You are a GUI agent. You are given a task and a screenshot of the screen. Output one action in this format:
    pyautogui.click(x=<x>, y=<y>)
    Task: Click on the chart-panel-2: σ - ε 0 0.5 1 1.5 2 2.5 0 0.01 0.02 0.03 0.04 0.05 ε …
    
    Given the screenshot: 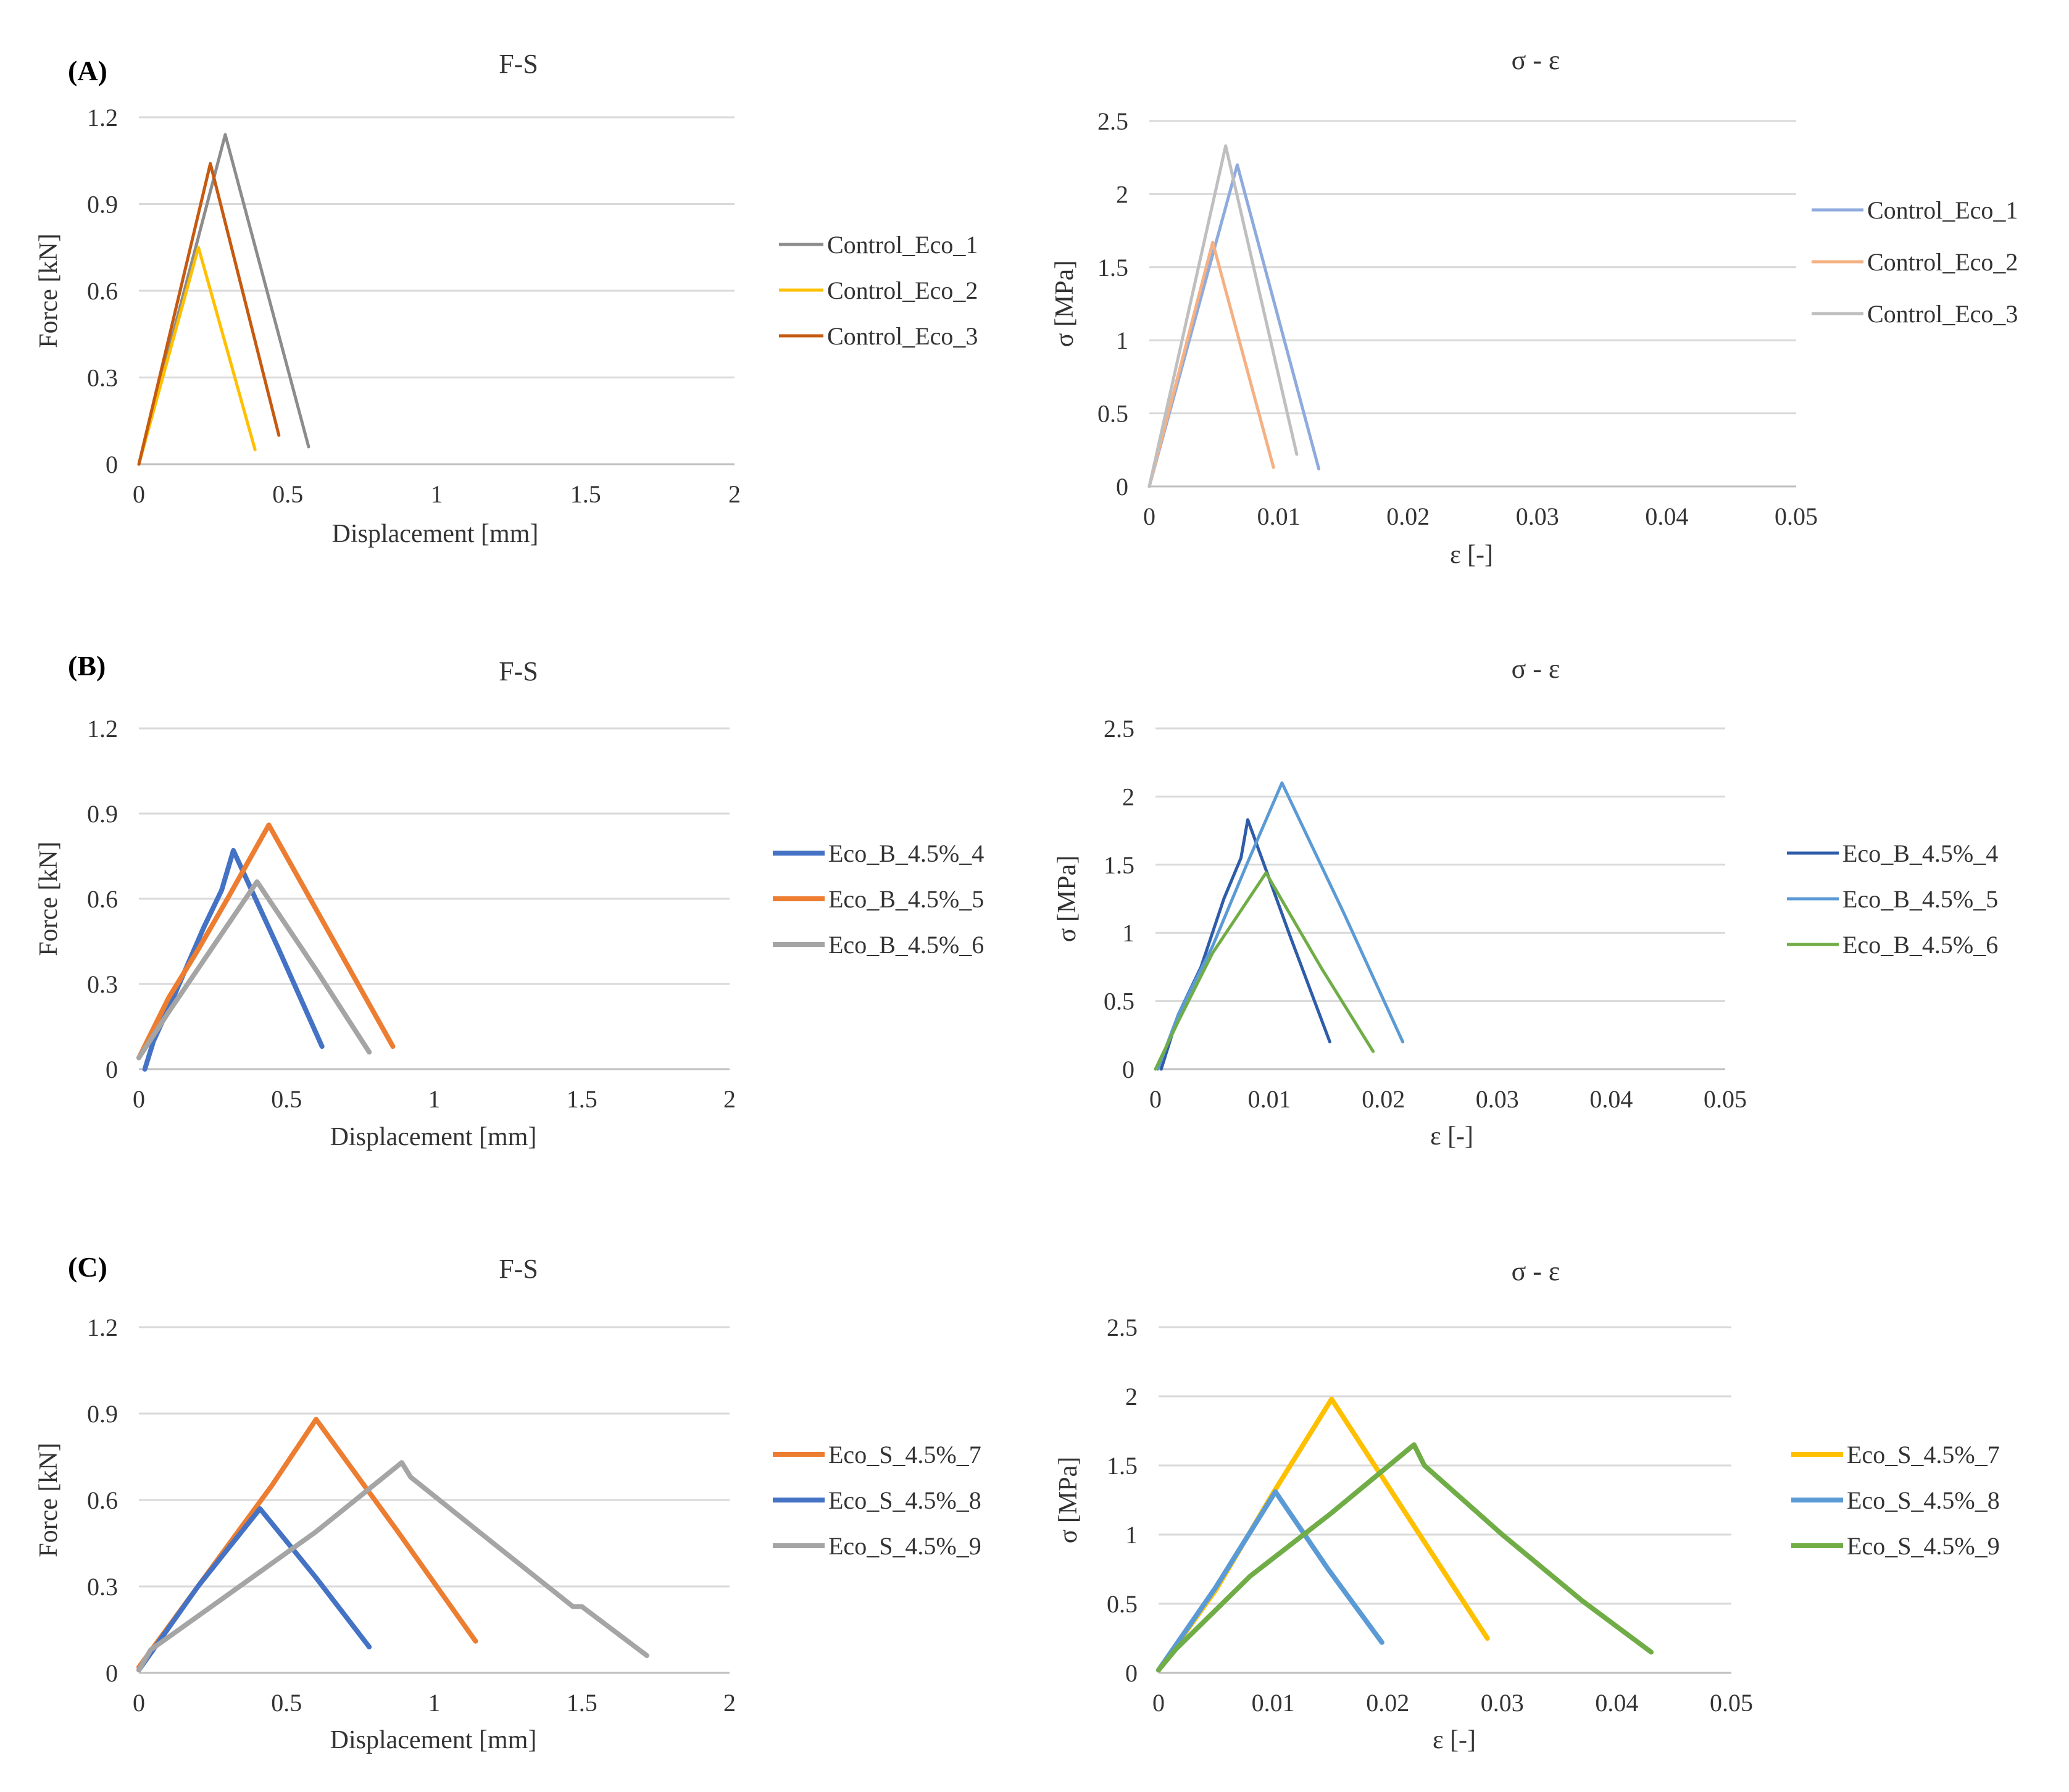 What is the action you would take?
    pyautogui.click(x=1534, y=307)
    